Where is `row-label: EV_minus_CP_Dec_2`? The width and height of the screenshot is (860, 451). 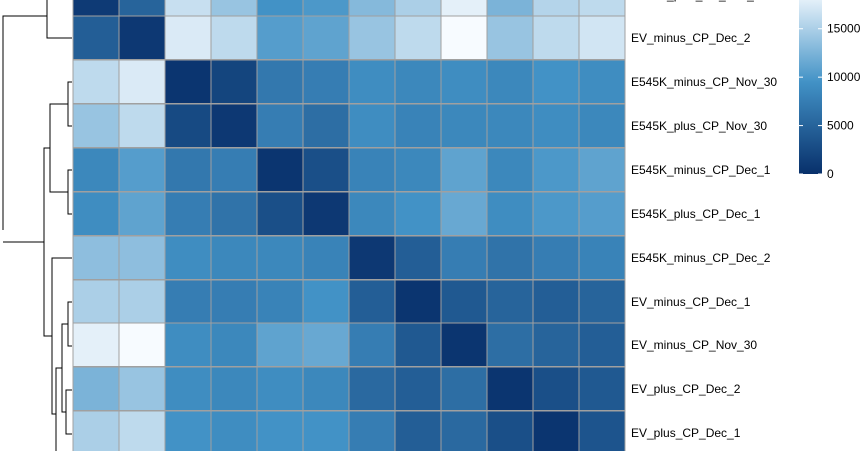
row-label: EV_minus_CP_Dec_2 is located at coordinates (691, 38).